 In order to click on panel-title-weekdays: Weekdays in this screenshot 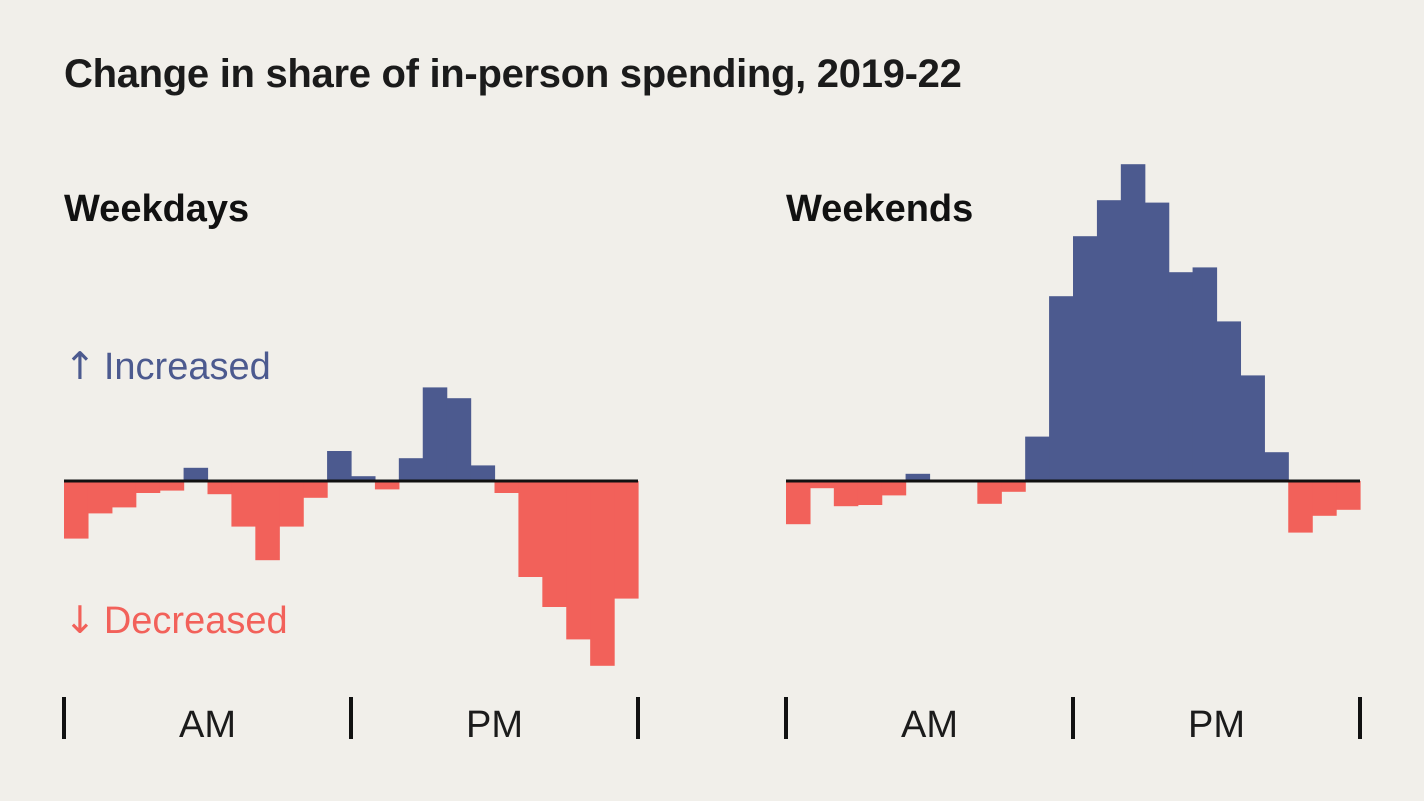, I will do `click(157, 209)`.